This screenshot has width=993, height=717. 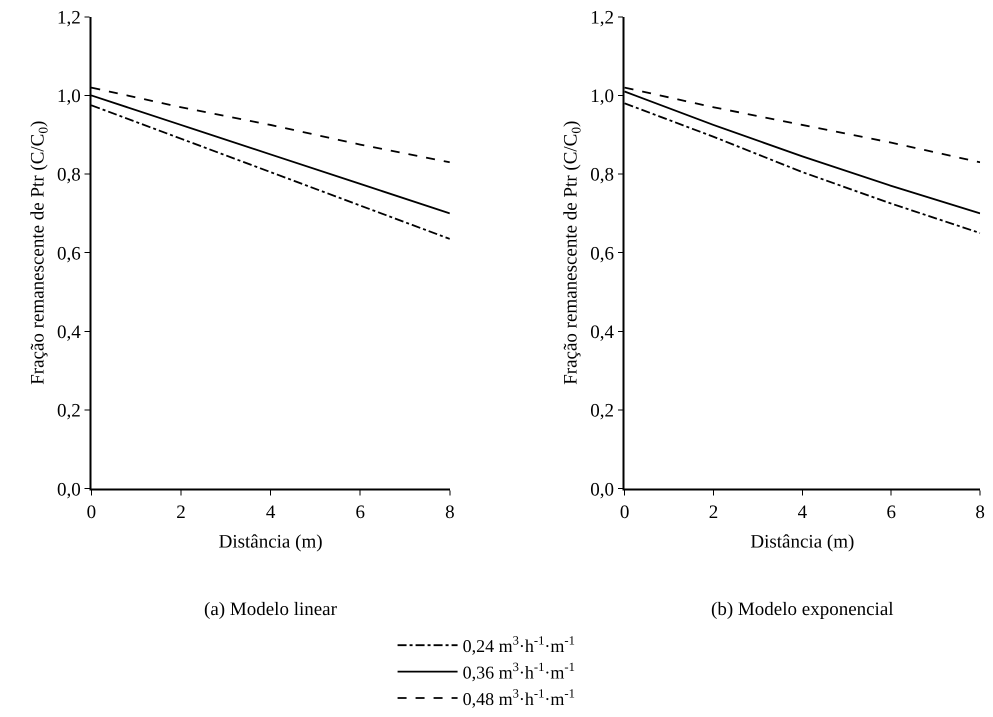 What do you see at coordinates (802, 609) in the screenshot?
I see `text: (b) Modelo exponencial` at bounding box center [802, 609].